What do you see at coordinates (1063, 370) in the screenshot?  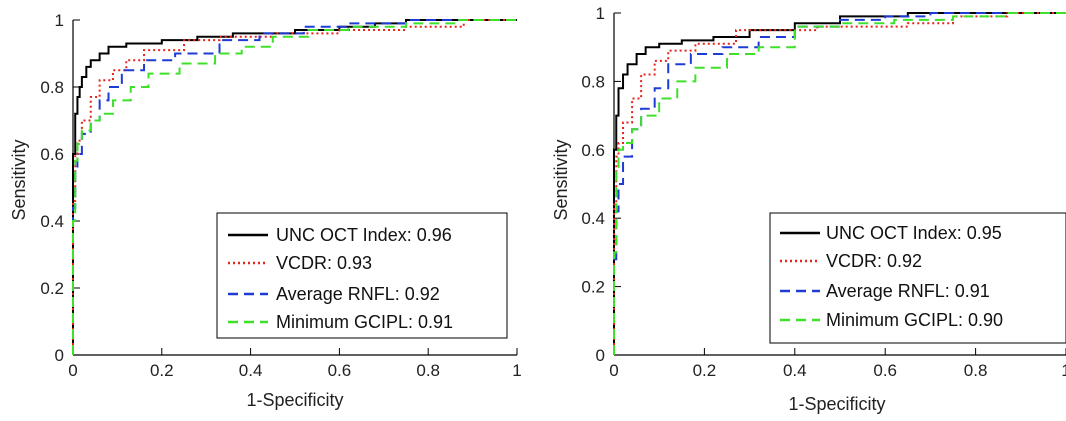 I see `x-tick-label-right: 1` at bounding box center [1063, 370].